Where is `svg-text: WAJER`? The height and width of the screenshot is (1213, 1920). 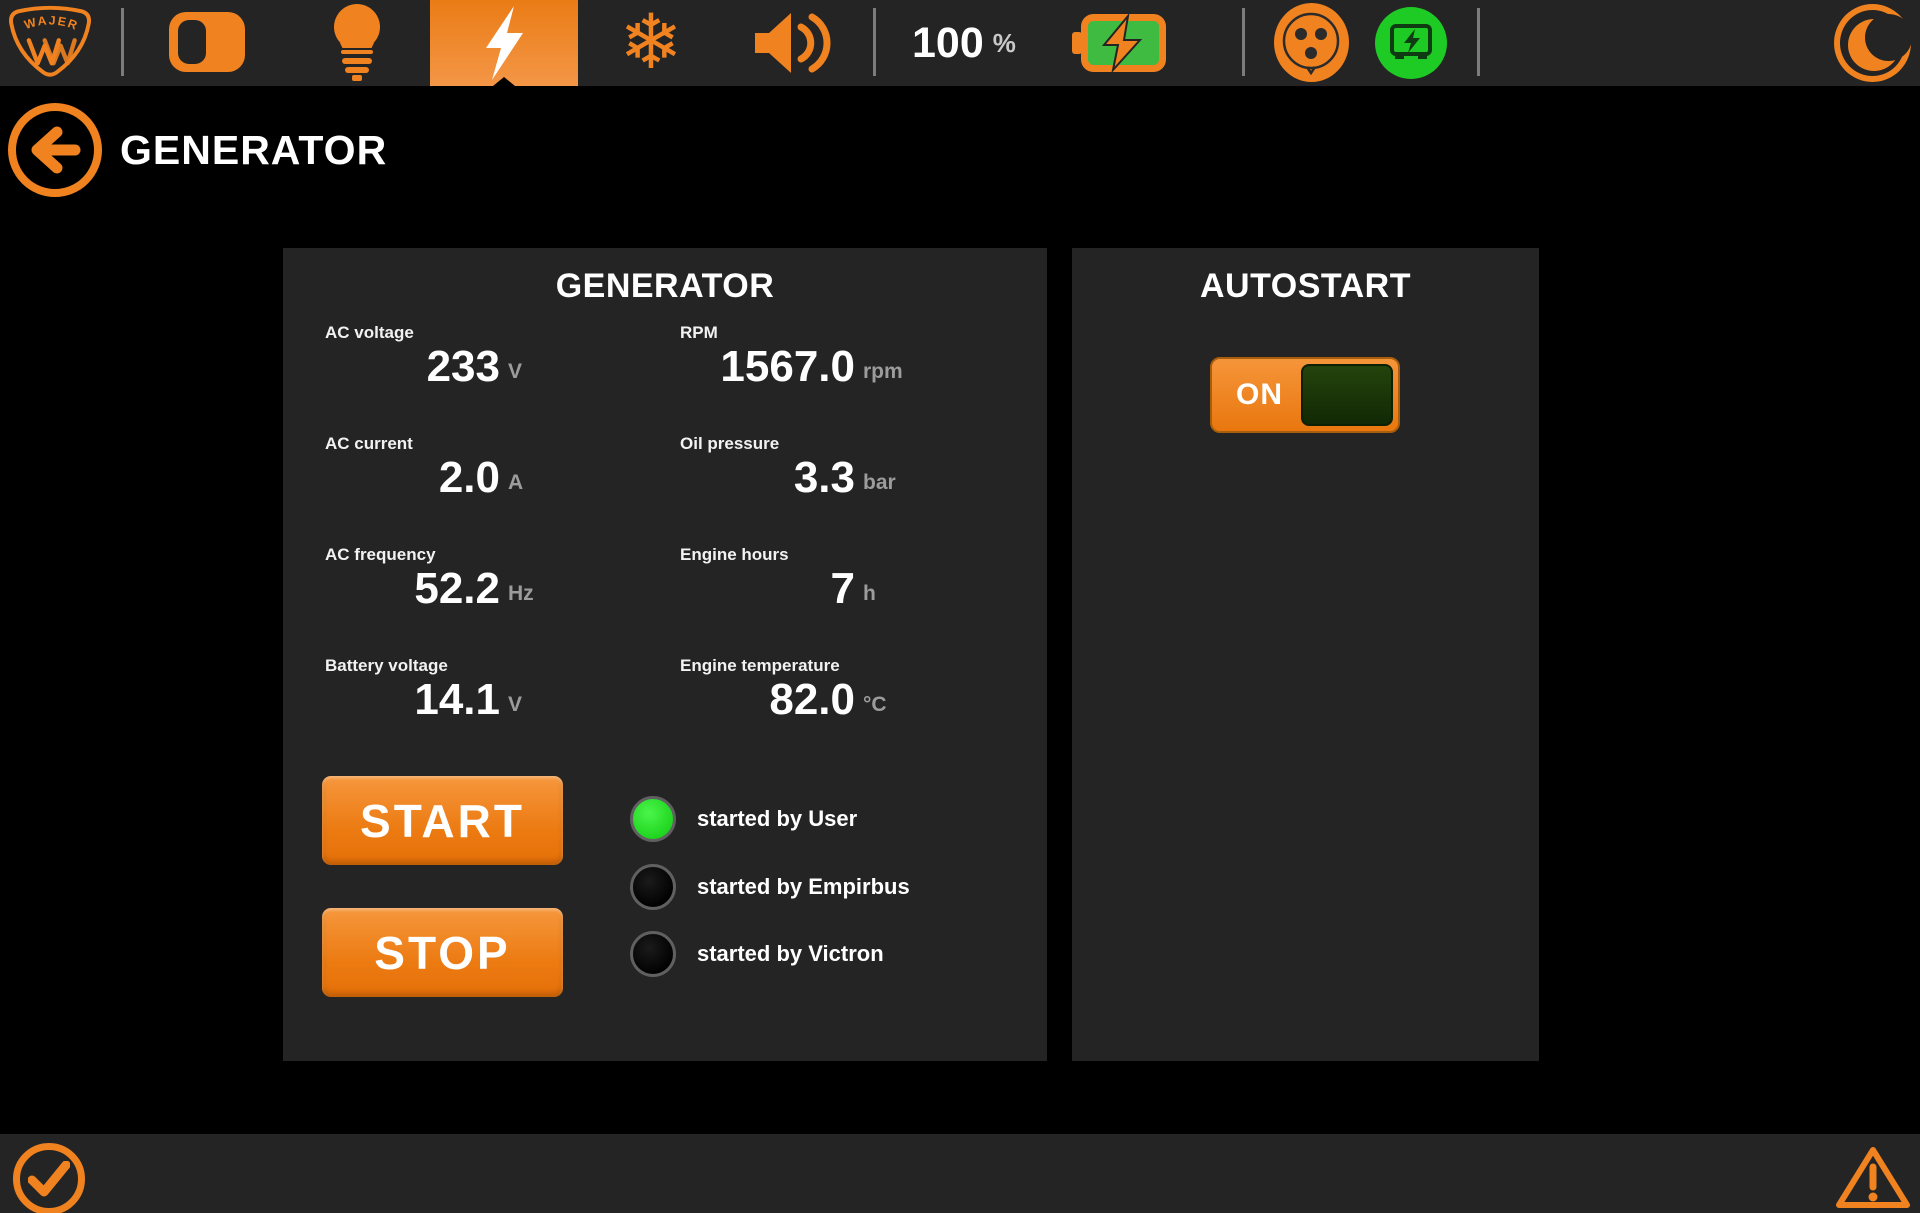
svg-text: WAJER is located at coordinates (52, 23).